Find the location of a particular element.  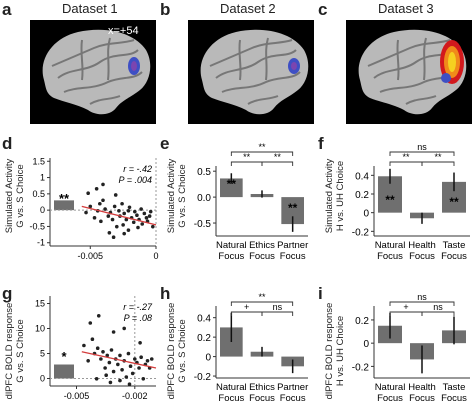

panel-letter-g: g is located at coordinates (7, 293).